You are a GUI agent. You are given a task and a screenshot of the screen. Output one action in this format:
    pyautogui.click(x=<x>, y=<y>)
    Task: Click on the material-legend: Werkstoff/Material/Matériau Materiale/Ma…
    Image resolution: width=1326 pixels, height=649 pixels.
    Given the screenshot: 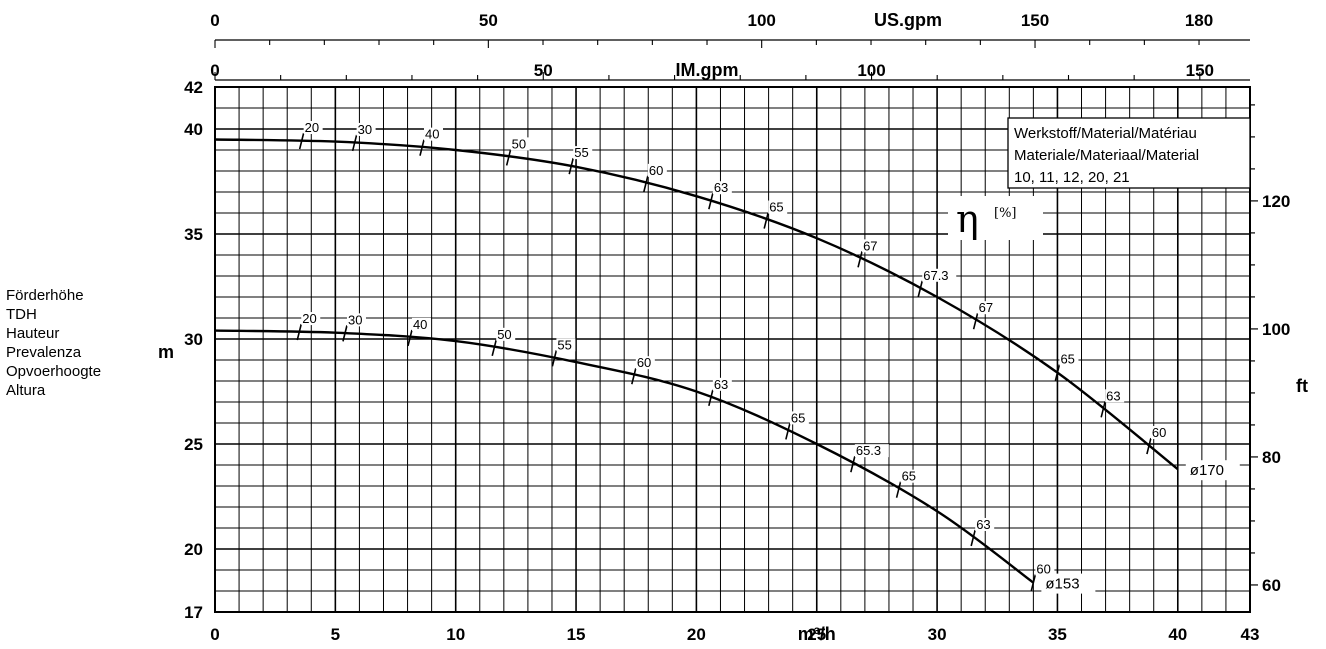 What is the action you would take?
    pyautogui.click(x=1129, y=153)
    